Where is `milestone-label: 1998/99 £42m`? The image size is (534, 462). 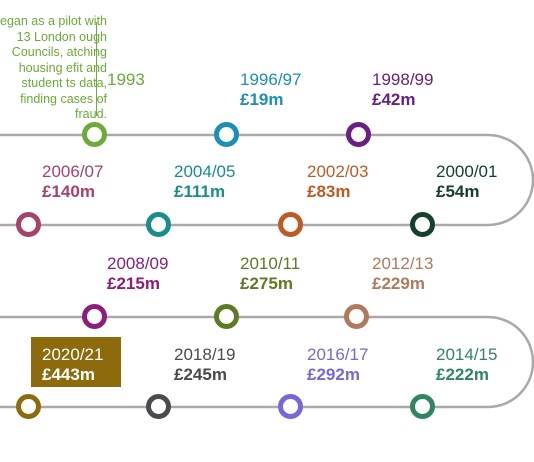 milestone-label: 1998/99 £42m is located at coordinates (402, 89).